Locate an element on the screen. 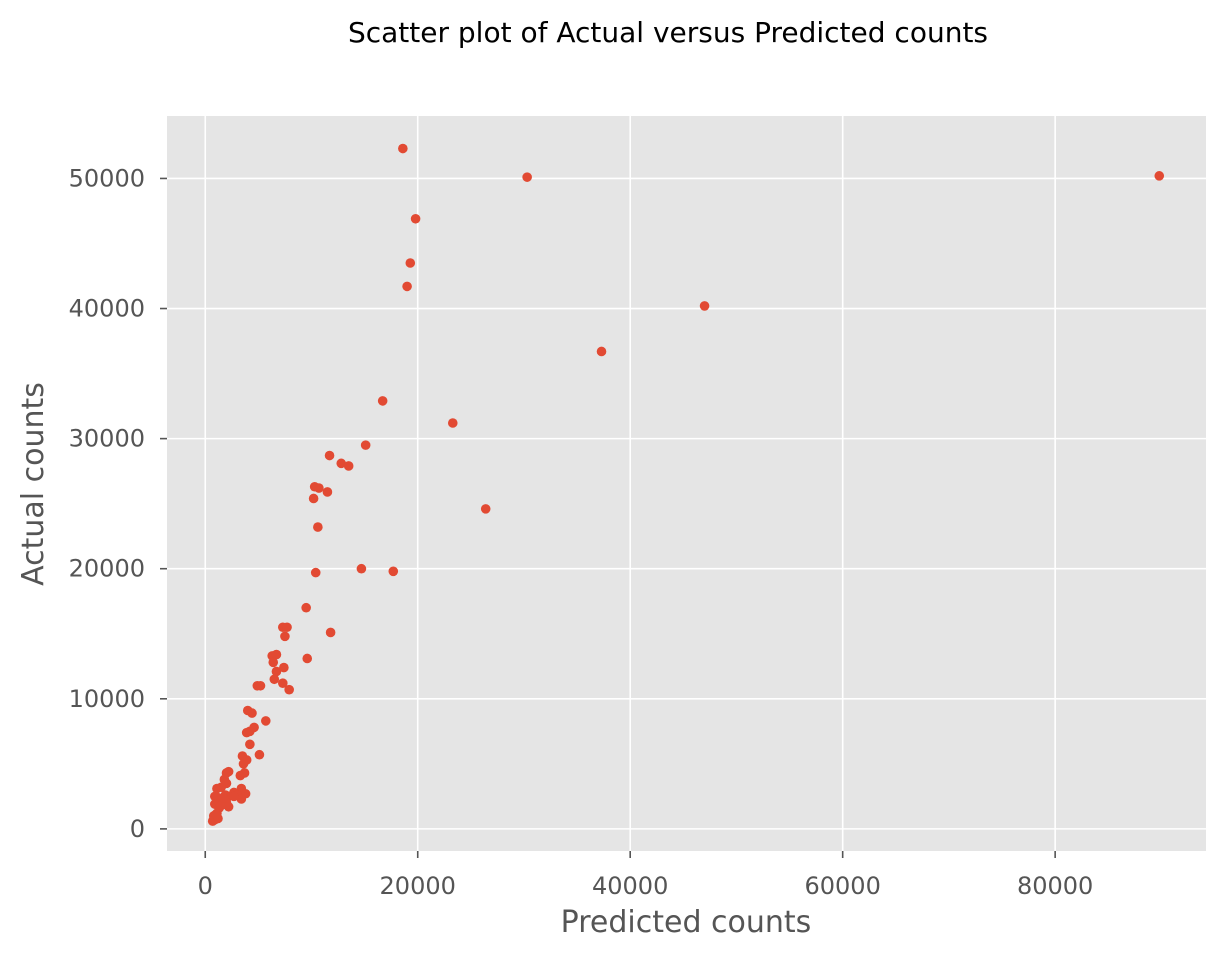 The image size is (1225, 963). y-tick-label-3: 30000 is located at coordinates (107, 439).